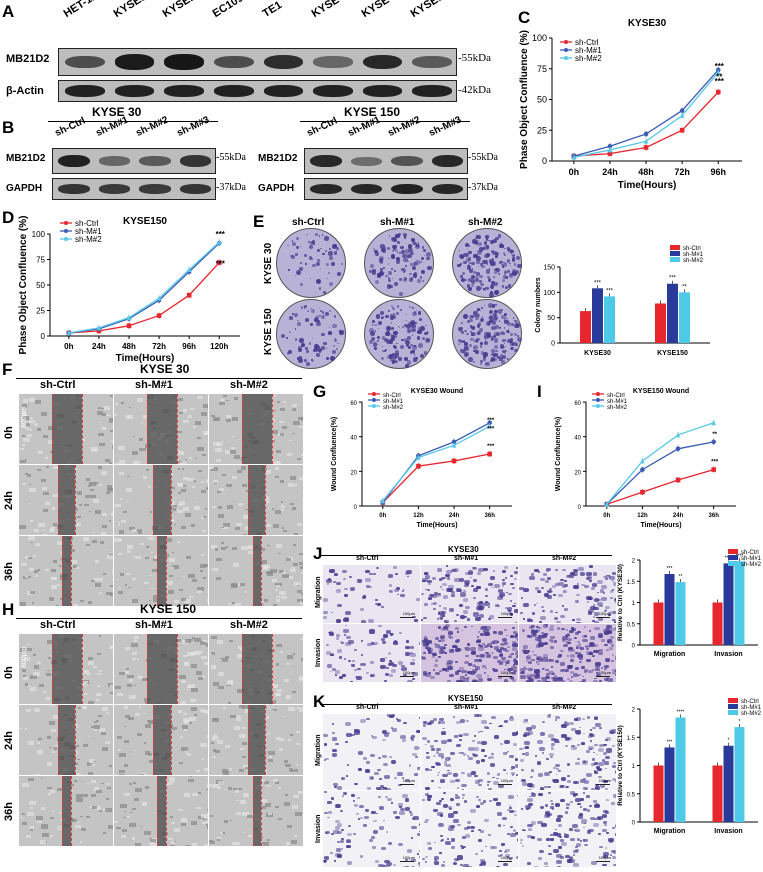 Image resolution: width=763 pixels, height=872 pixels. I want to click on wound-gap, so click(256, 429).